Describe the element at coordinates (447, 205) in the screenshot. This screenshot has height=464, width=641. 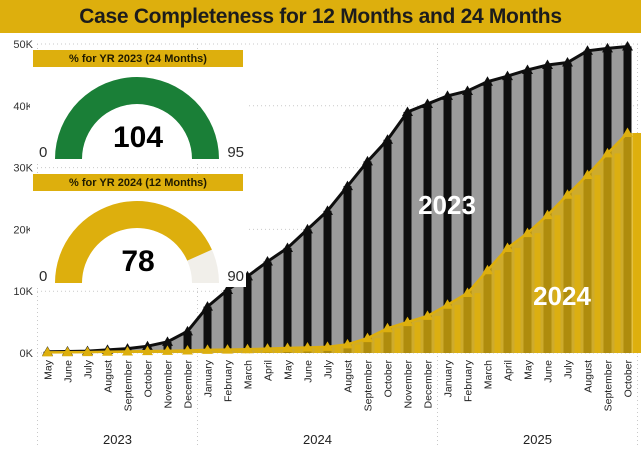
I see `series-2023-label: 2023` at that location.